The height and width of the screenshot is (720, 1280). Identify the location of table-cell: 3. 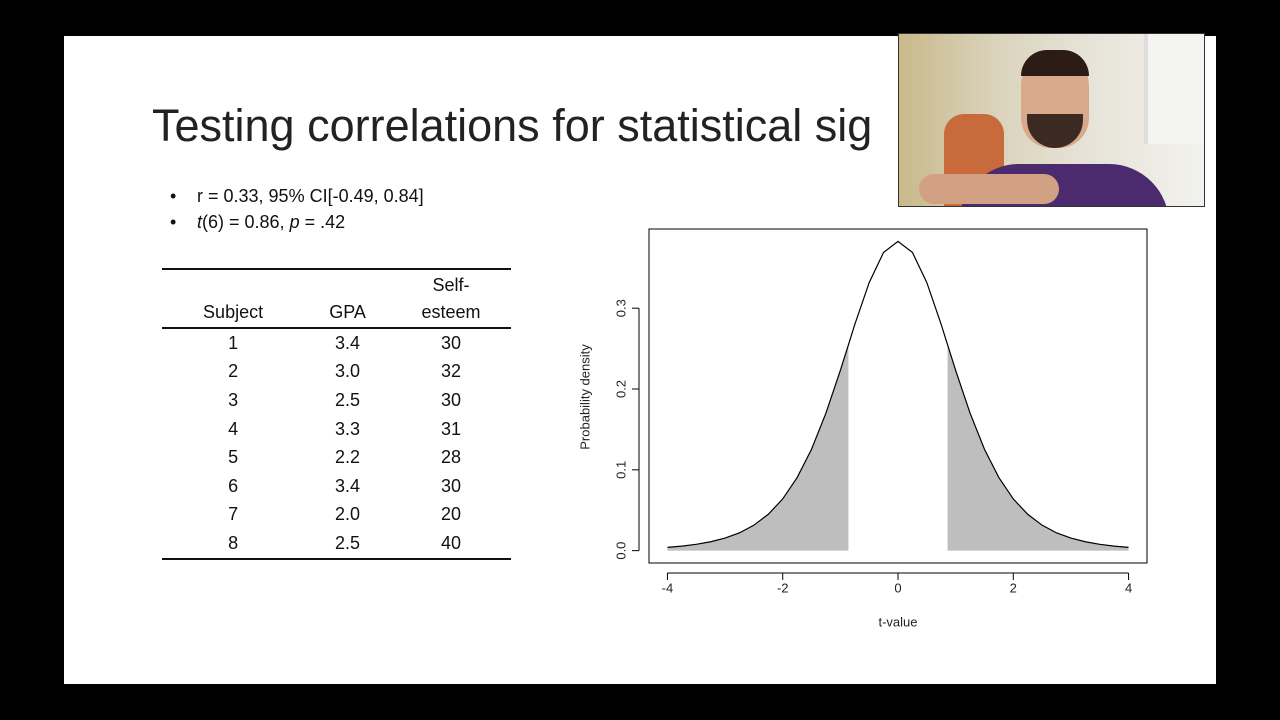
(233, 399).